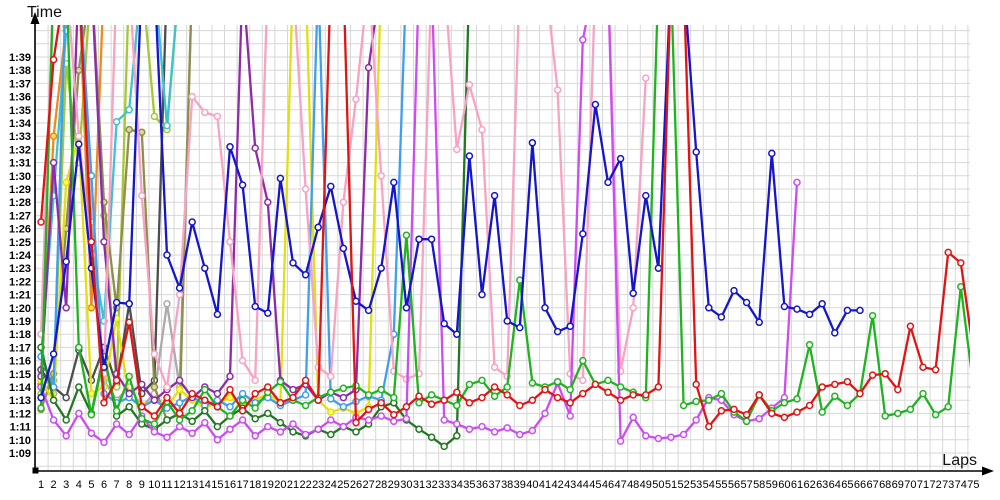  I want to click on x-tick-label: 48, so click(633, 485).